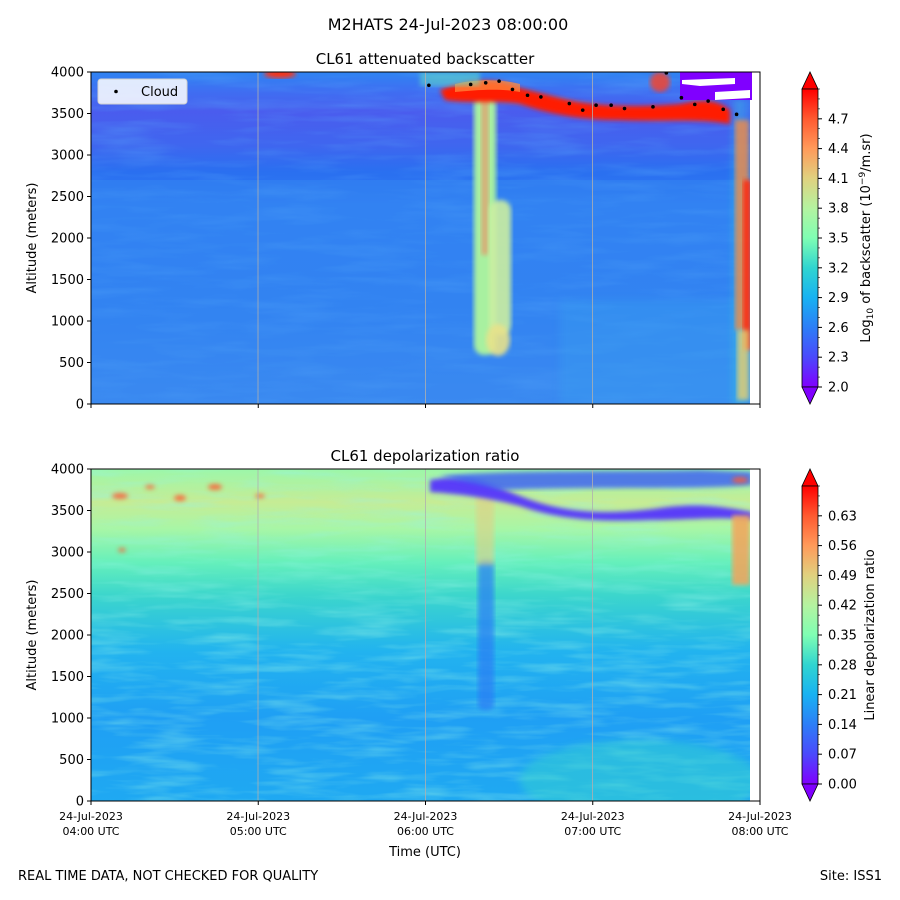 This screenshot has height=900, width=900. What do you see at coordinates (842, 695) in the screenshot?
I see `colorbar-tick-label: 0.21` at bounding box center [842, 695].